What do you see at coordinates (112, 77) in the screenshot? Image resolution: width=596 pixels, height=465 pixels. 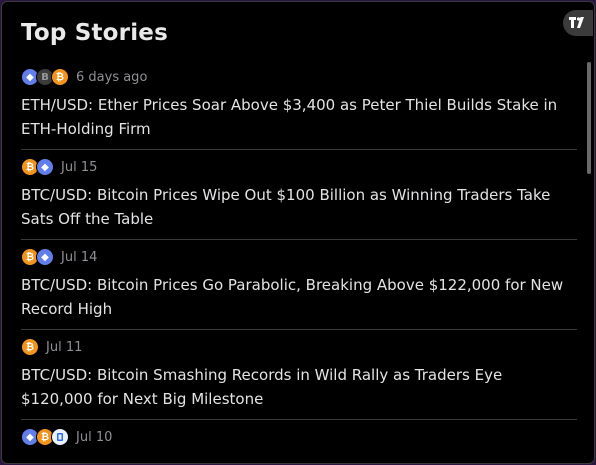 I see `story-time: 6 days ago` at bounding box center [112, 77].